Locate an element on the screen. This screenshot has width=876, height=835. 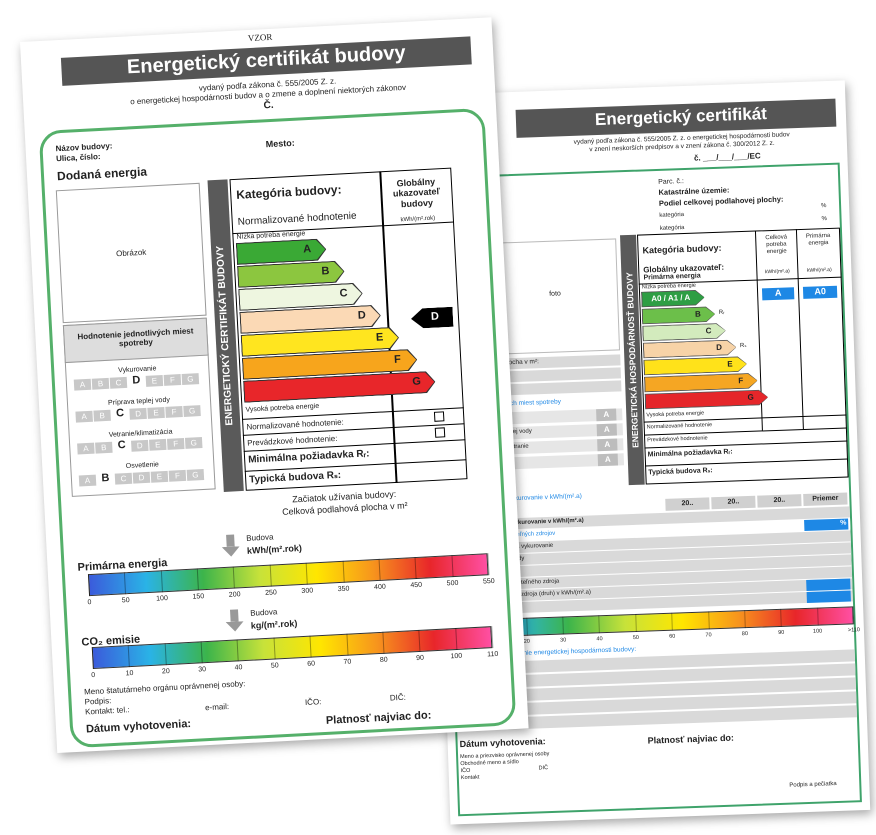
checkbox is located at coordinates (439, 416).